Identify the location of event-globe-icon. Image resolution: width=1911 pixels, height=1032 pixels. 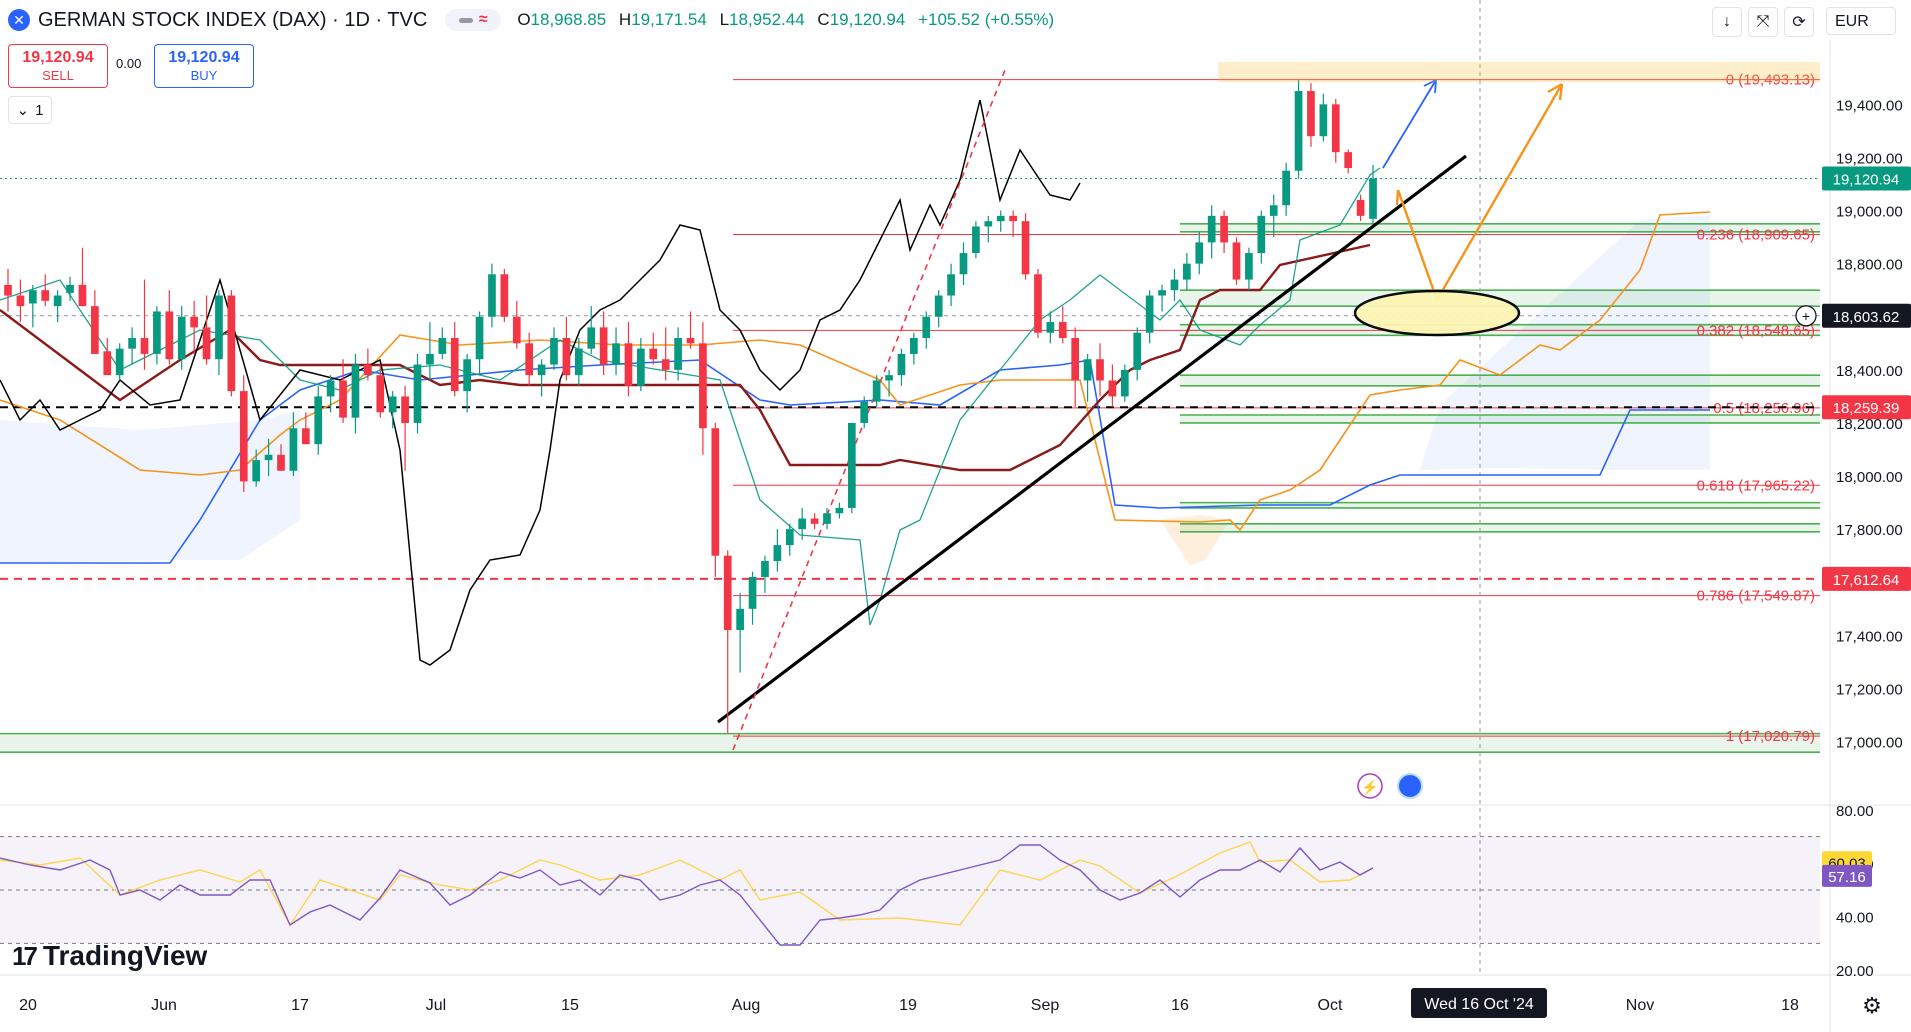
(1410, 786).